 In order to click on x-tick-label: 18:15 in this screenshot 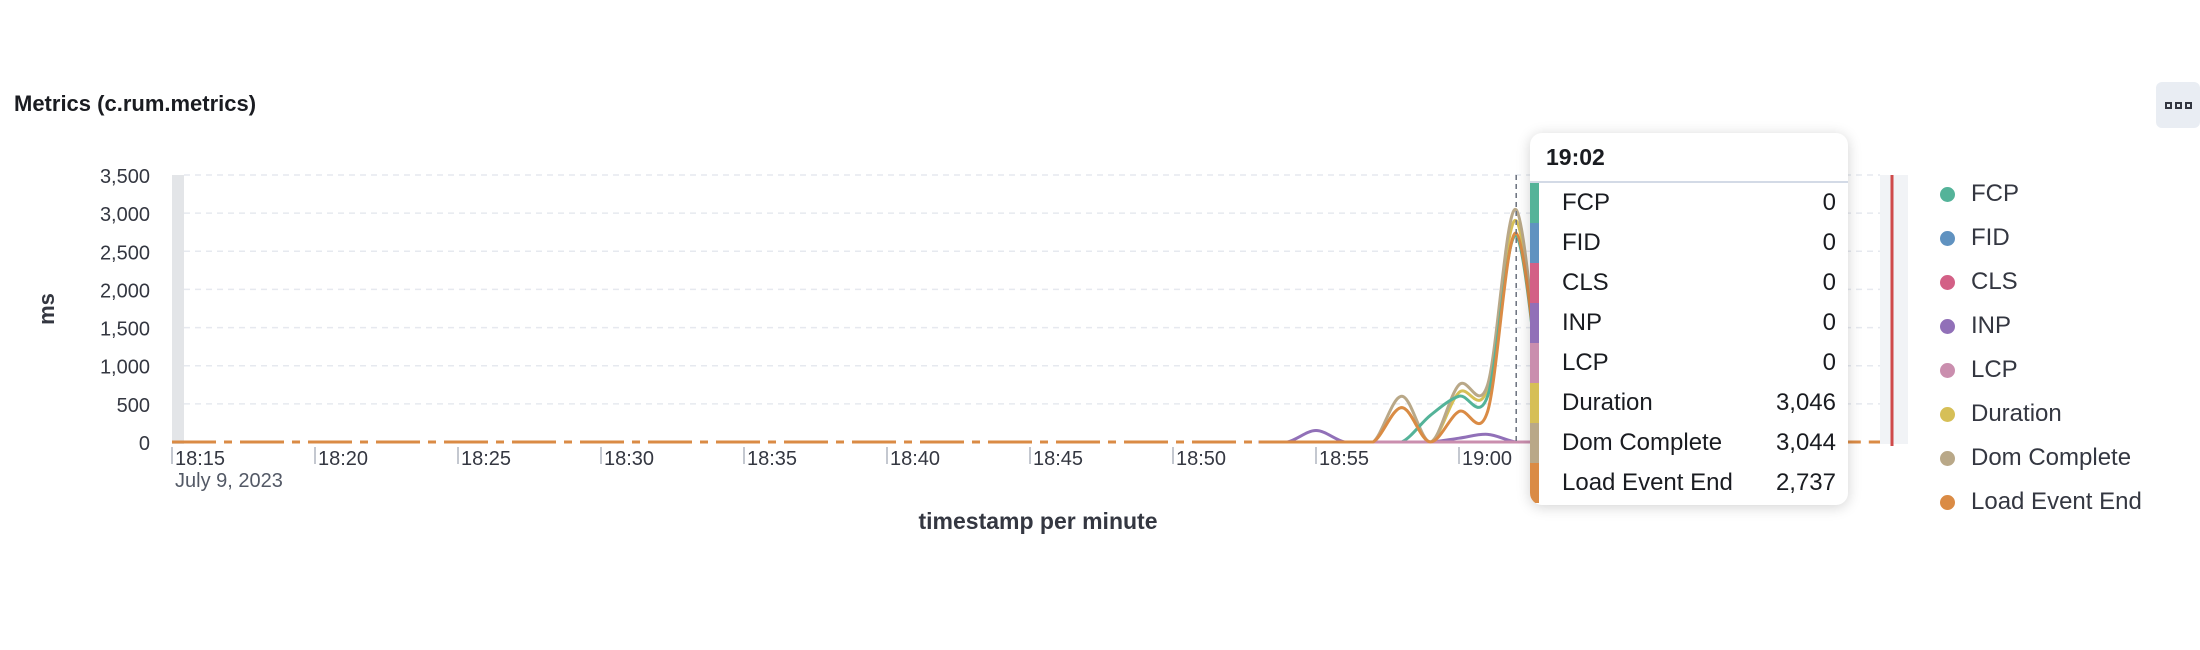, I will do `click(200, 459)`.